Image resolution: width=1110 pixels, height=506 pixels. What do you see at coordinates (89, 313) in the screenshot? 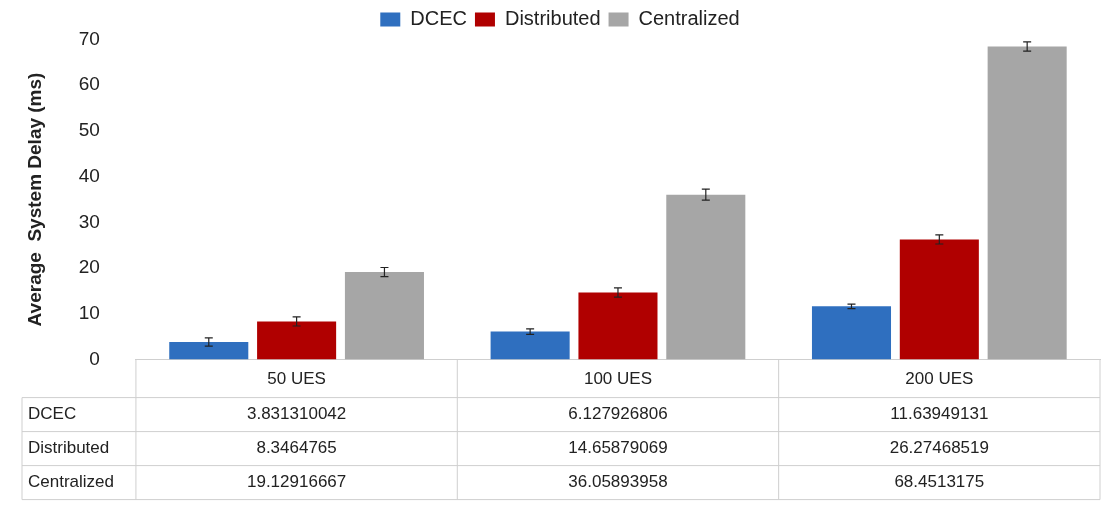
I see `y-tick-label: 10` at bounding box center [89, 313].